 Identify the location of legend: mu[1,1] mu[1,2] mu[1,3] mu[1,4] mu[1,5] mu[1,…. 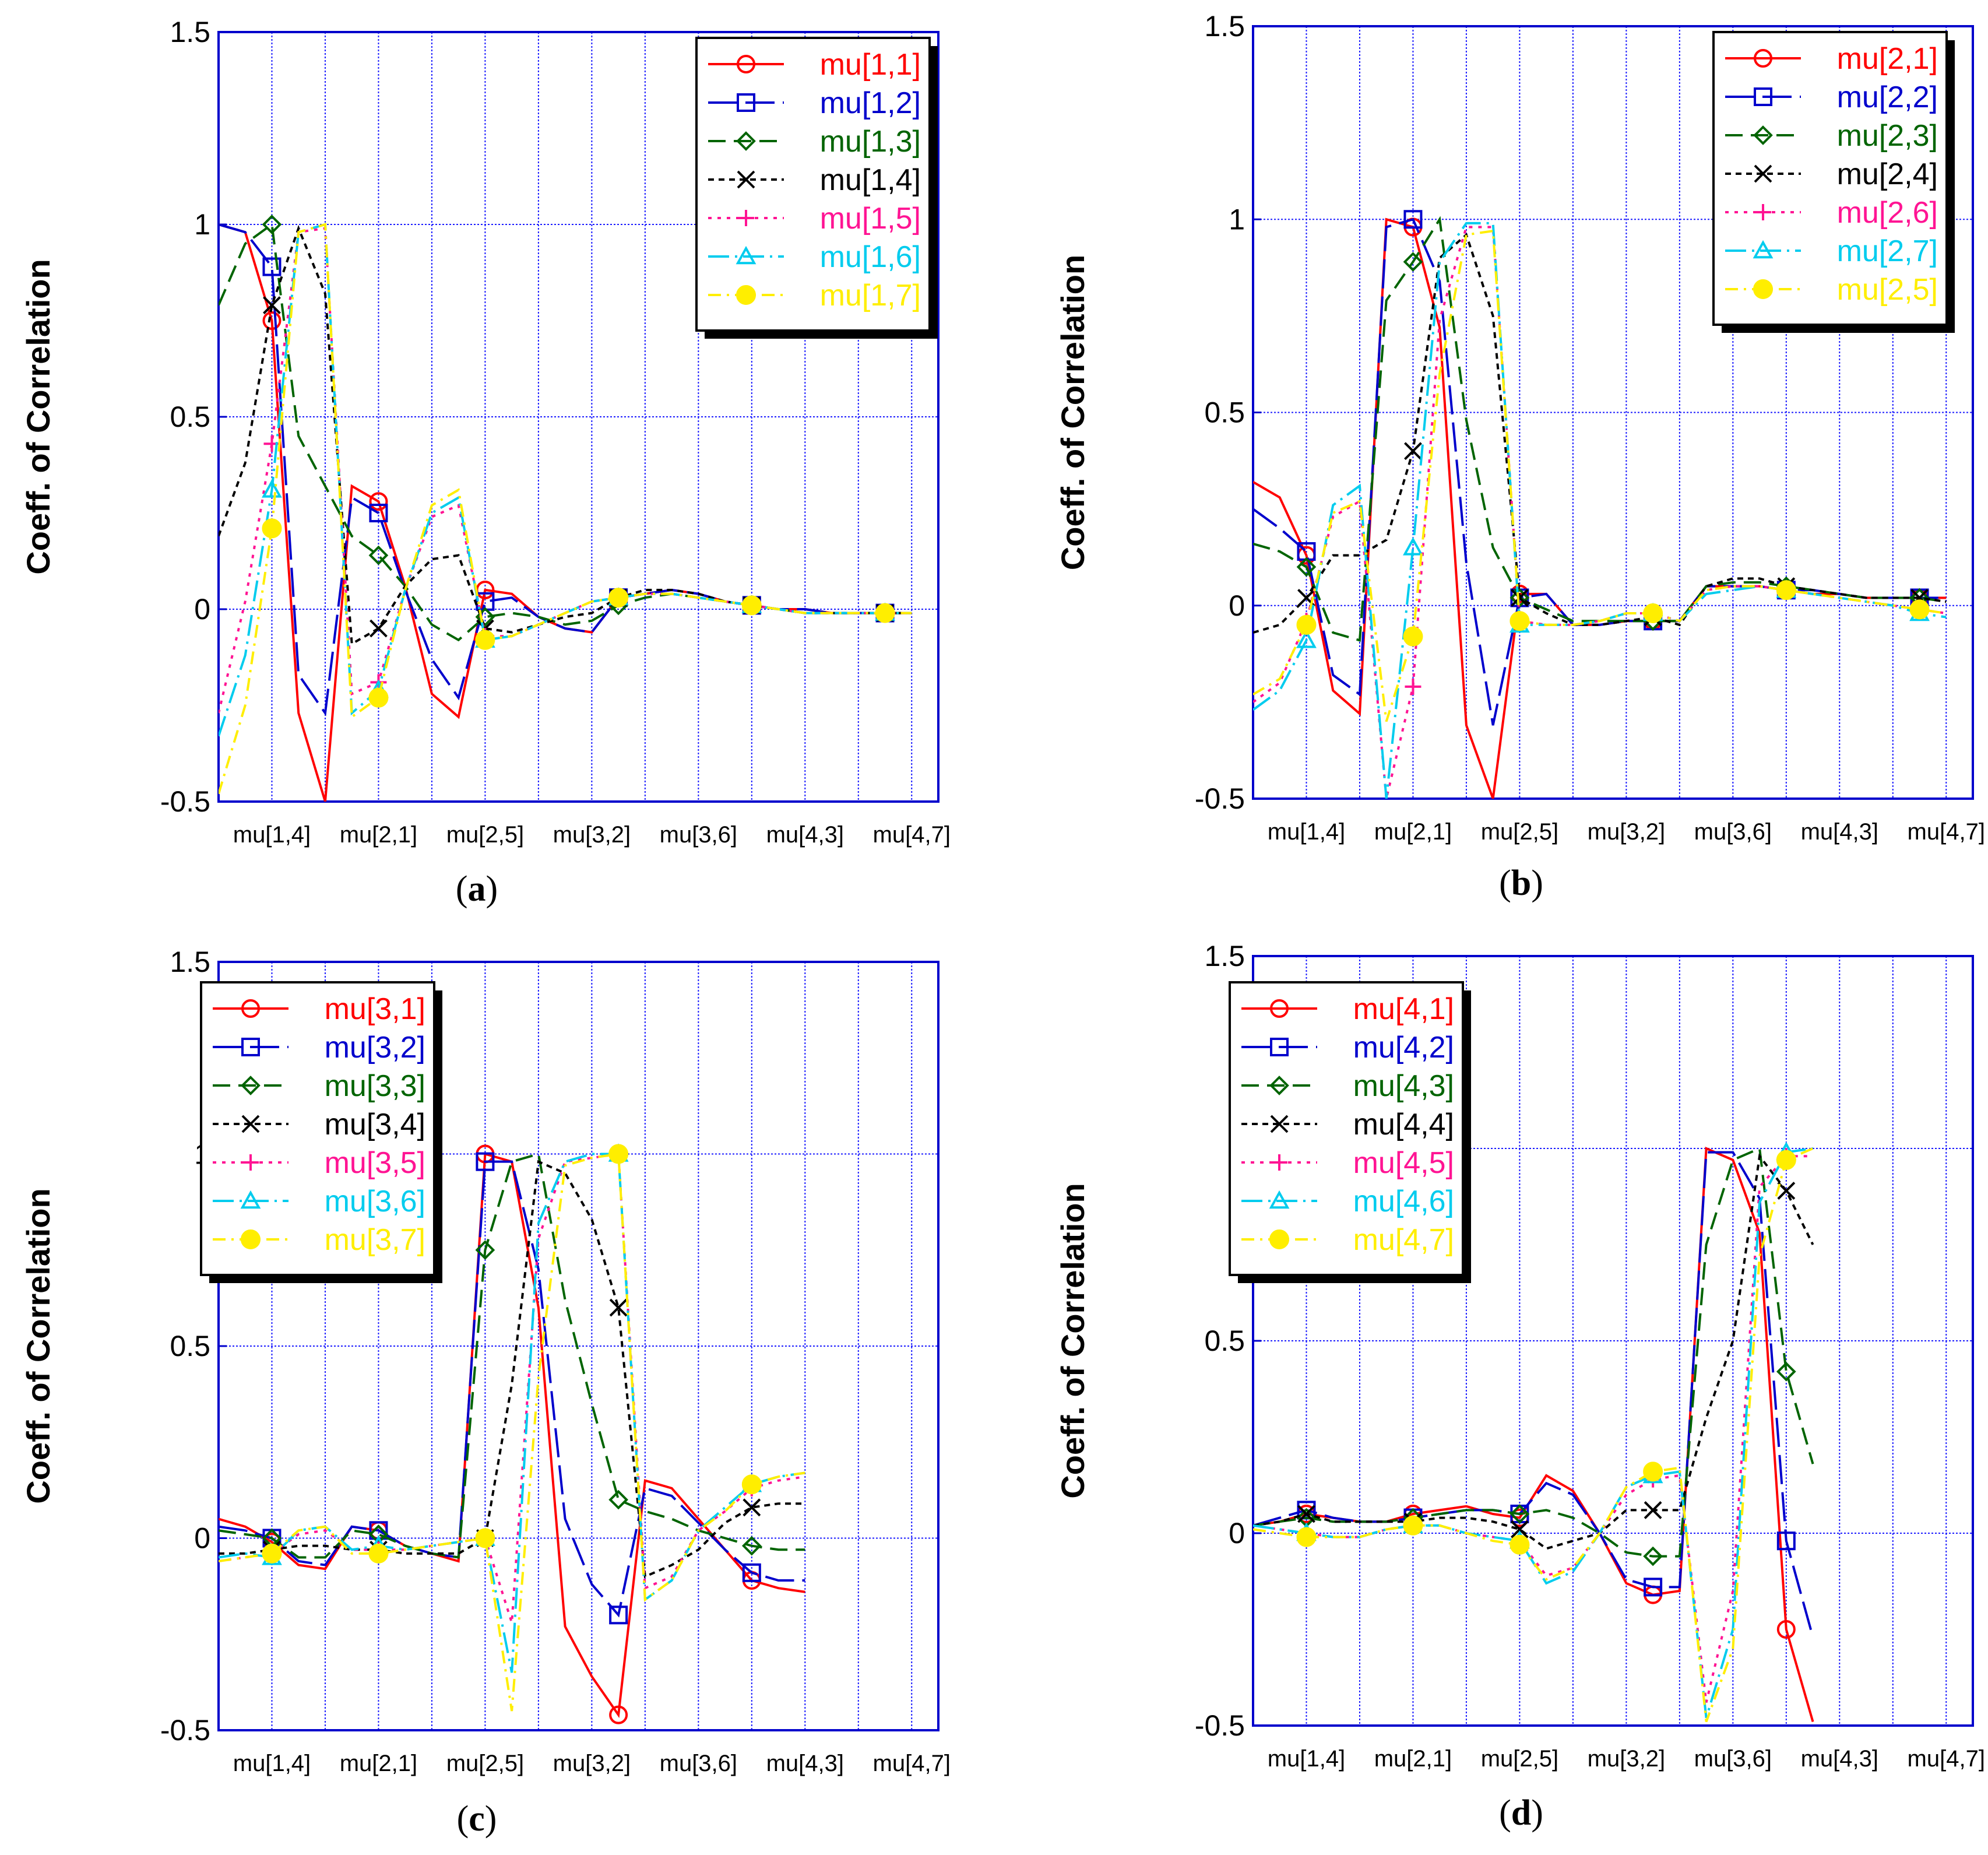
(816, 188).